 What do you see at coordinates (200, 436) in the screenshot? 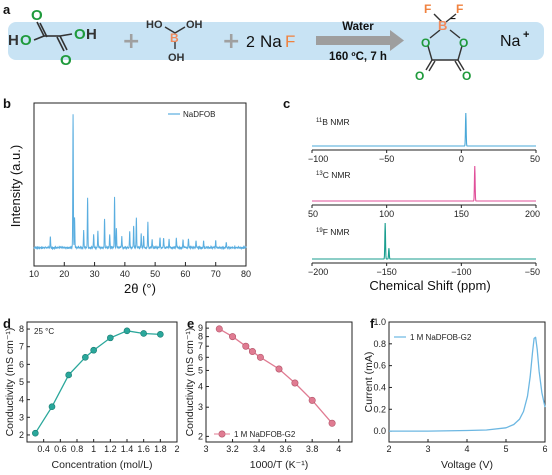
I see `y-tick-label: 2` at bounding box center [200, 436].